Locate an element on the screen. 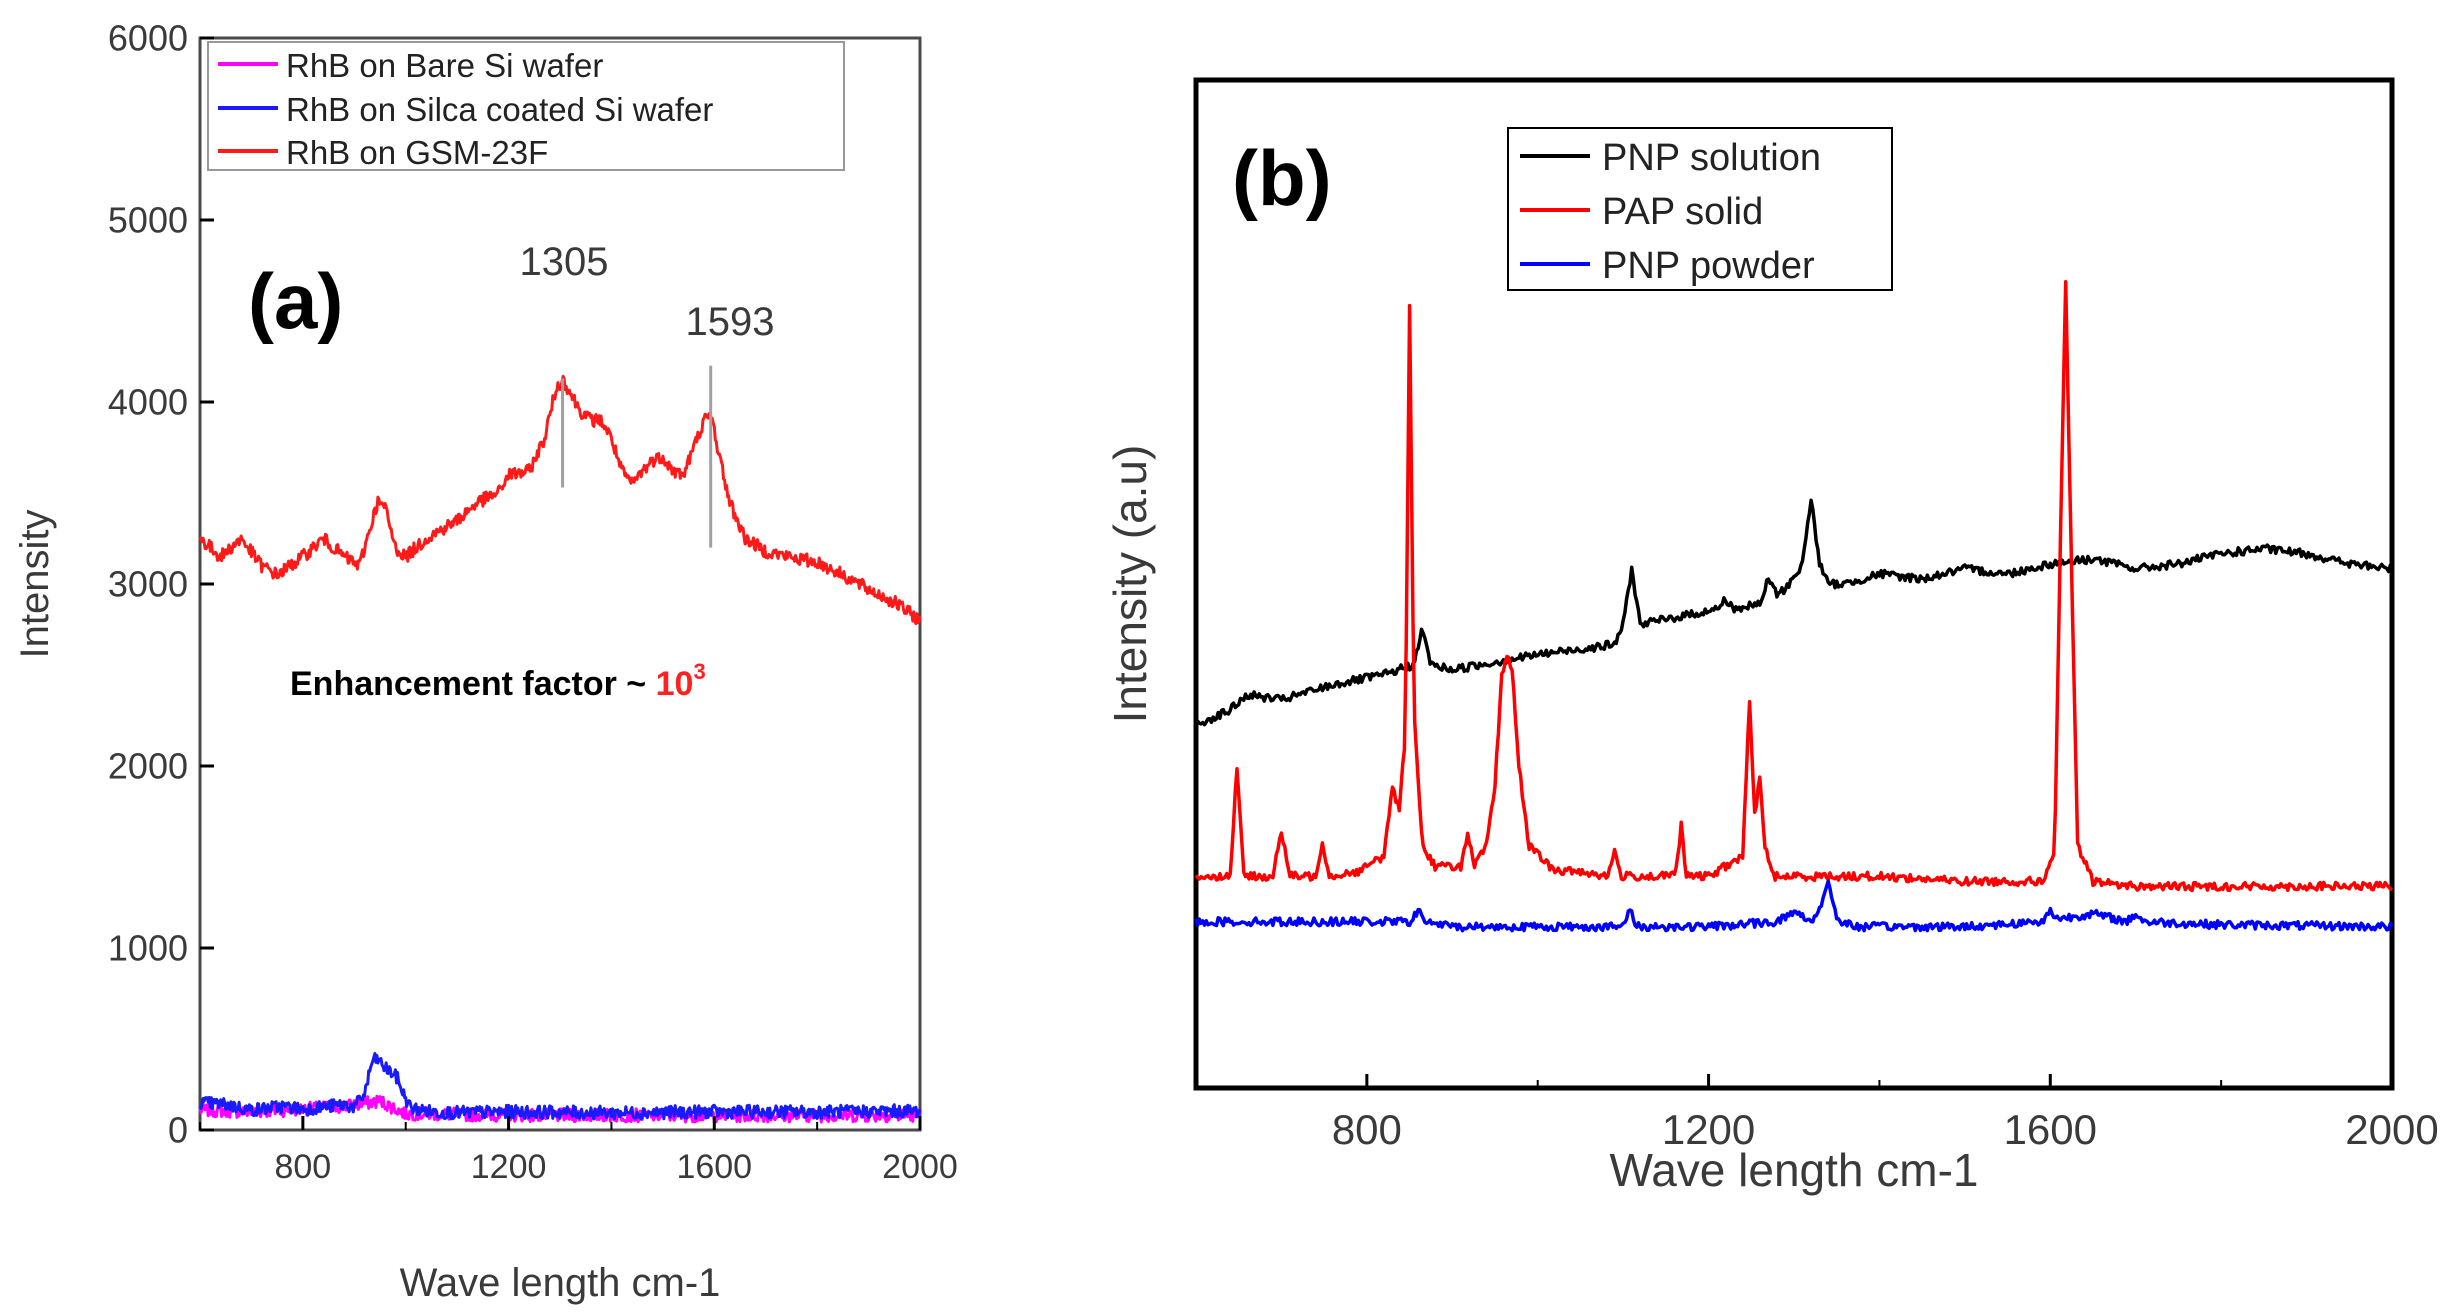 This screenshot has width=2460, height=1314. panel-a-ylabel: Intensity is located at coordinates (35, 584).